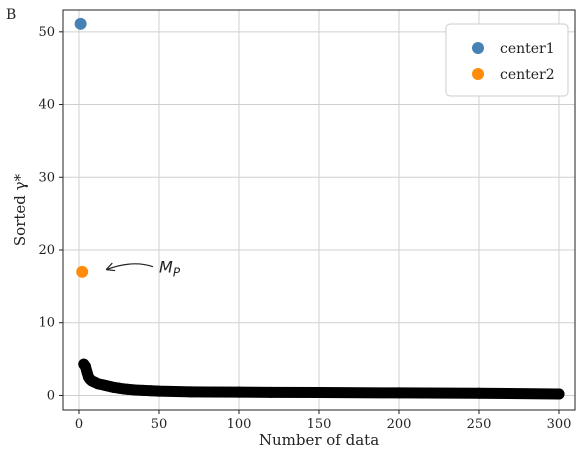 The height and width of the screenshot is (455, 582). Describe the element at coordinates (479, 424) in the screenshot. I see `x-tick-label: 250` at that location.